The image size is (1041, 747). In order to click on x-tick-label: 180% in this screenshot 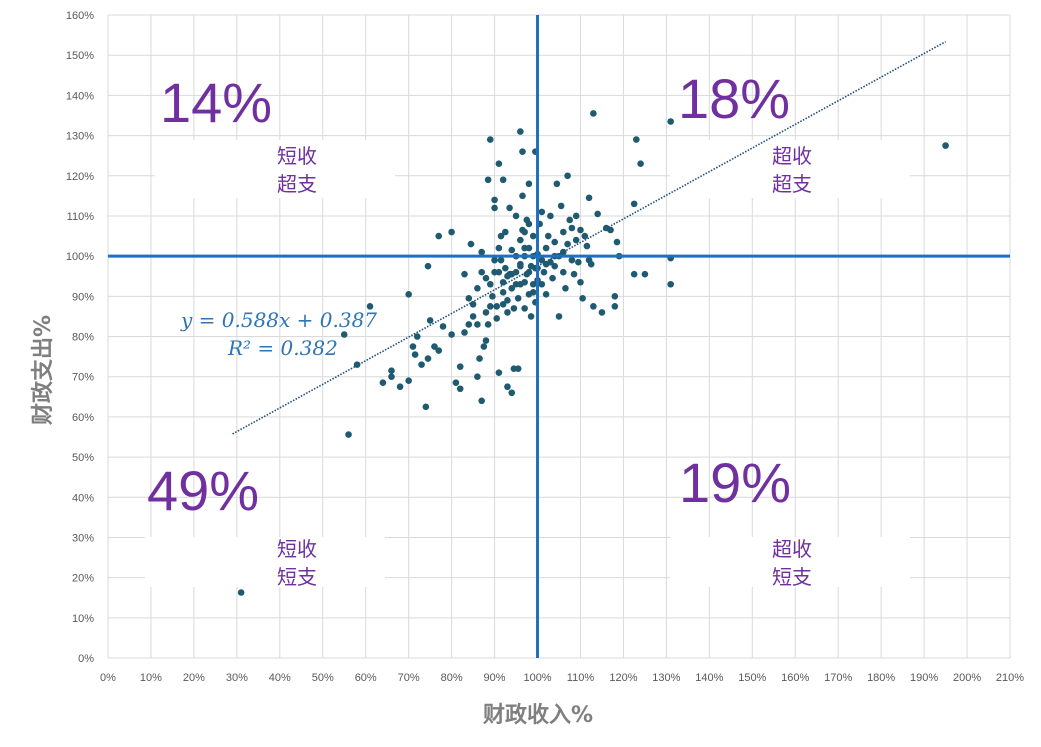, I will do `click(881, 678)`.